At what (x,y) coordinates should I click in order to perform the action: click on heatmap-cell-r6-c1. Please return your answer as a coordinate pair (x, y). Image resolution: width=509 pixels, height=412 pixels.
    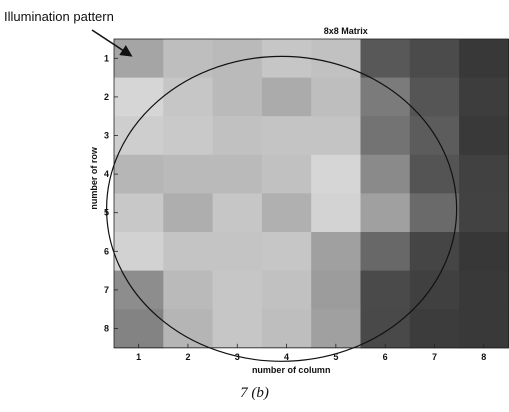
    Looking at the image, I should click on (139, 252).